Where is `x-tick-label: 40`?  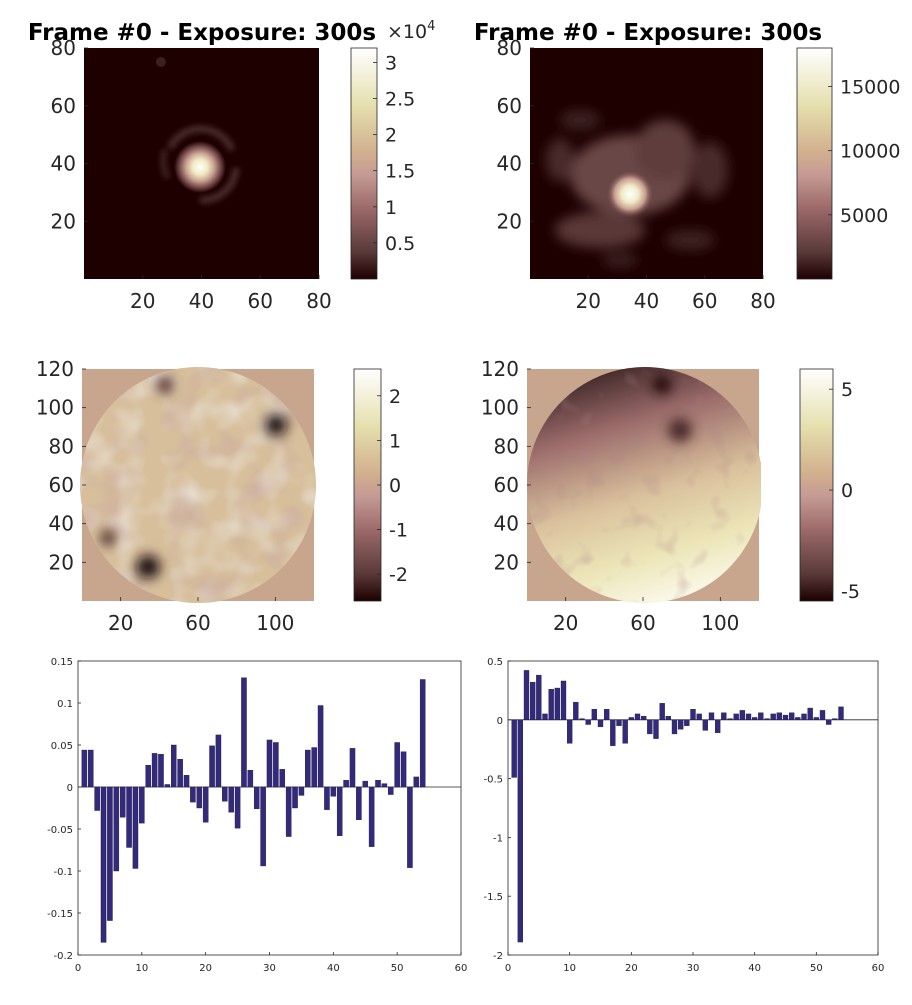
x-tick-label: 40 is located at coordinates (754, 968).